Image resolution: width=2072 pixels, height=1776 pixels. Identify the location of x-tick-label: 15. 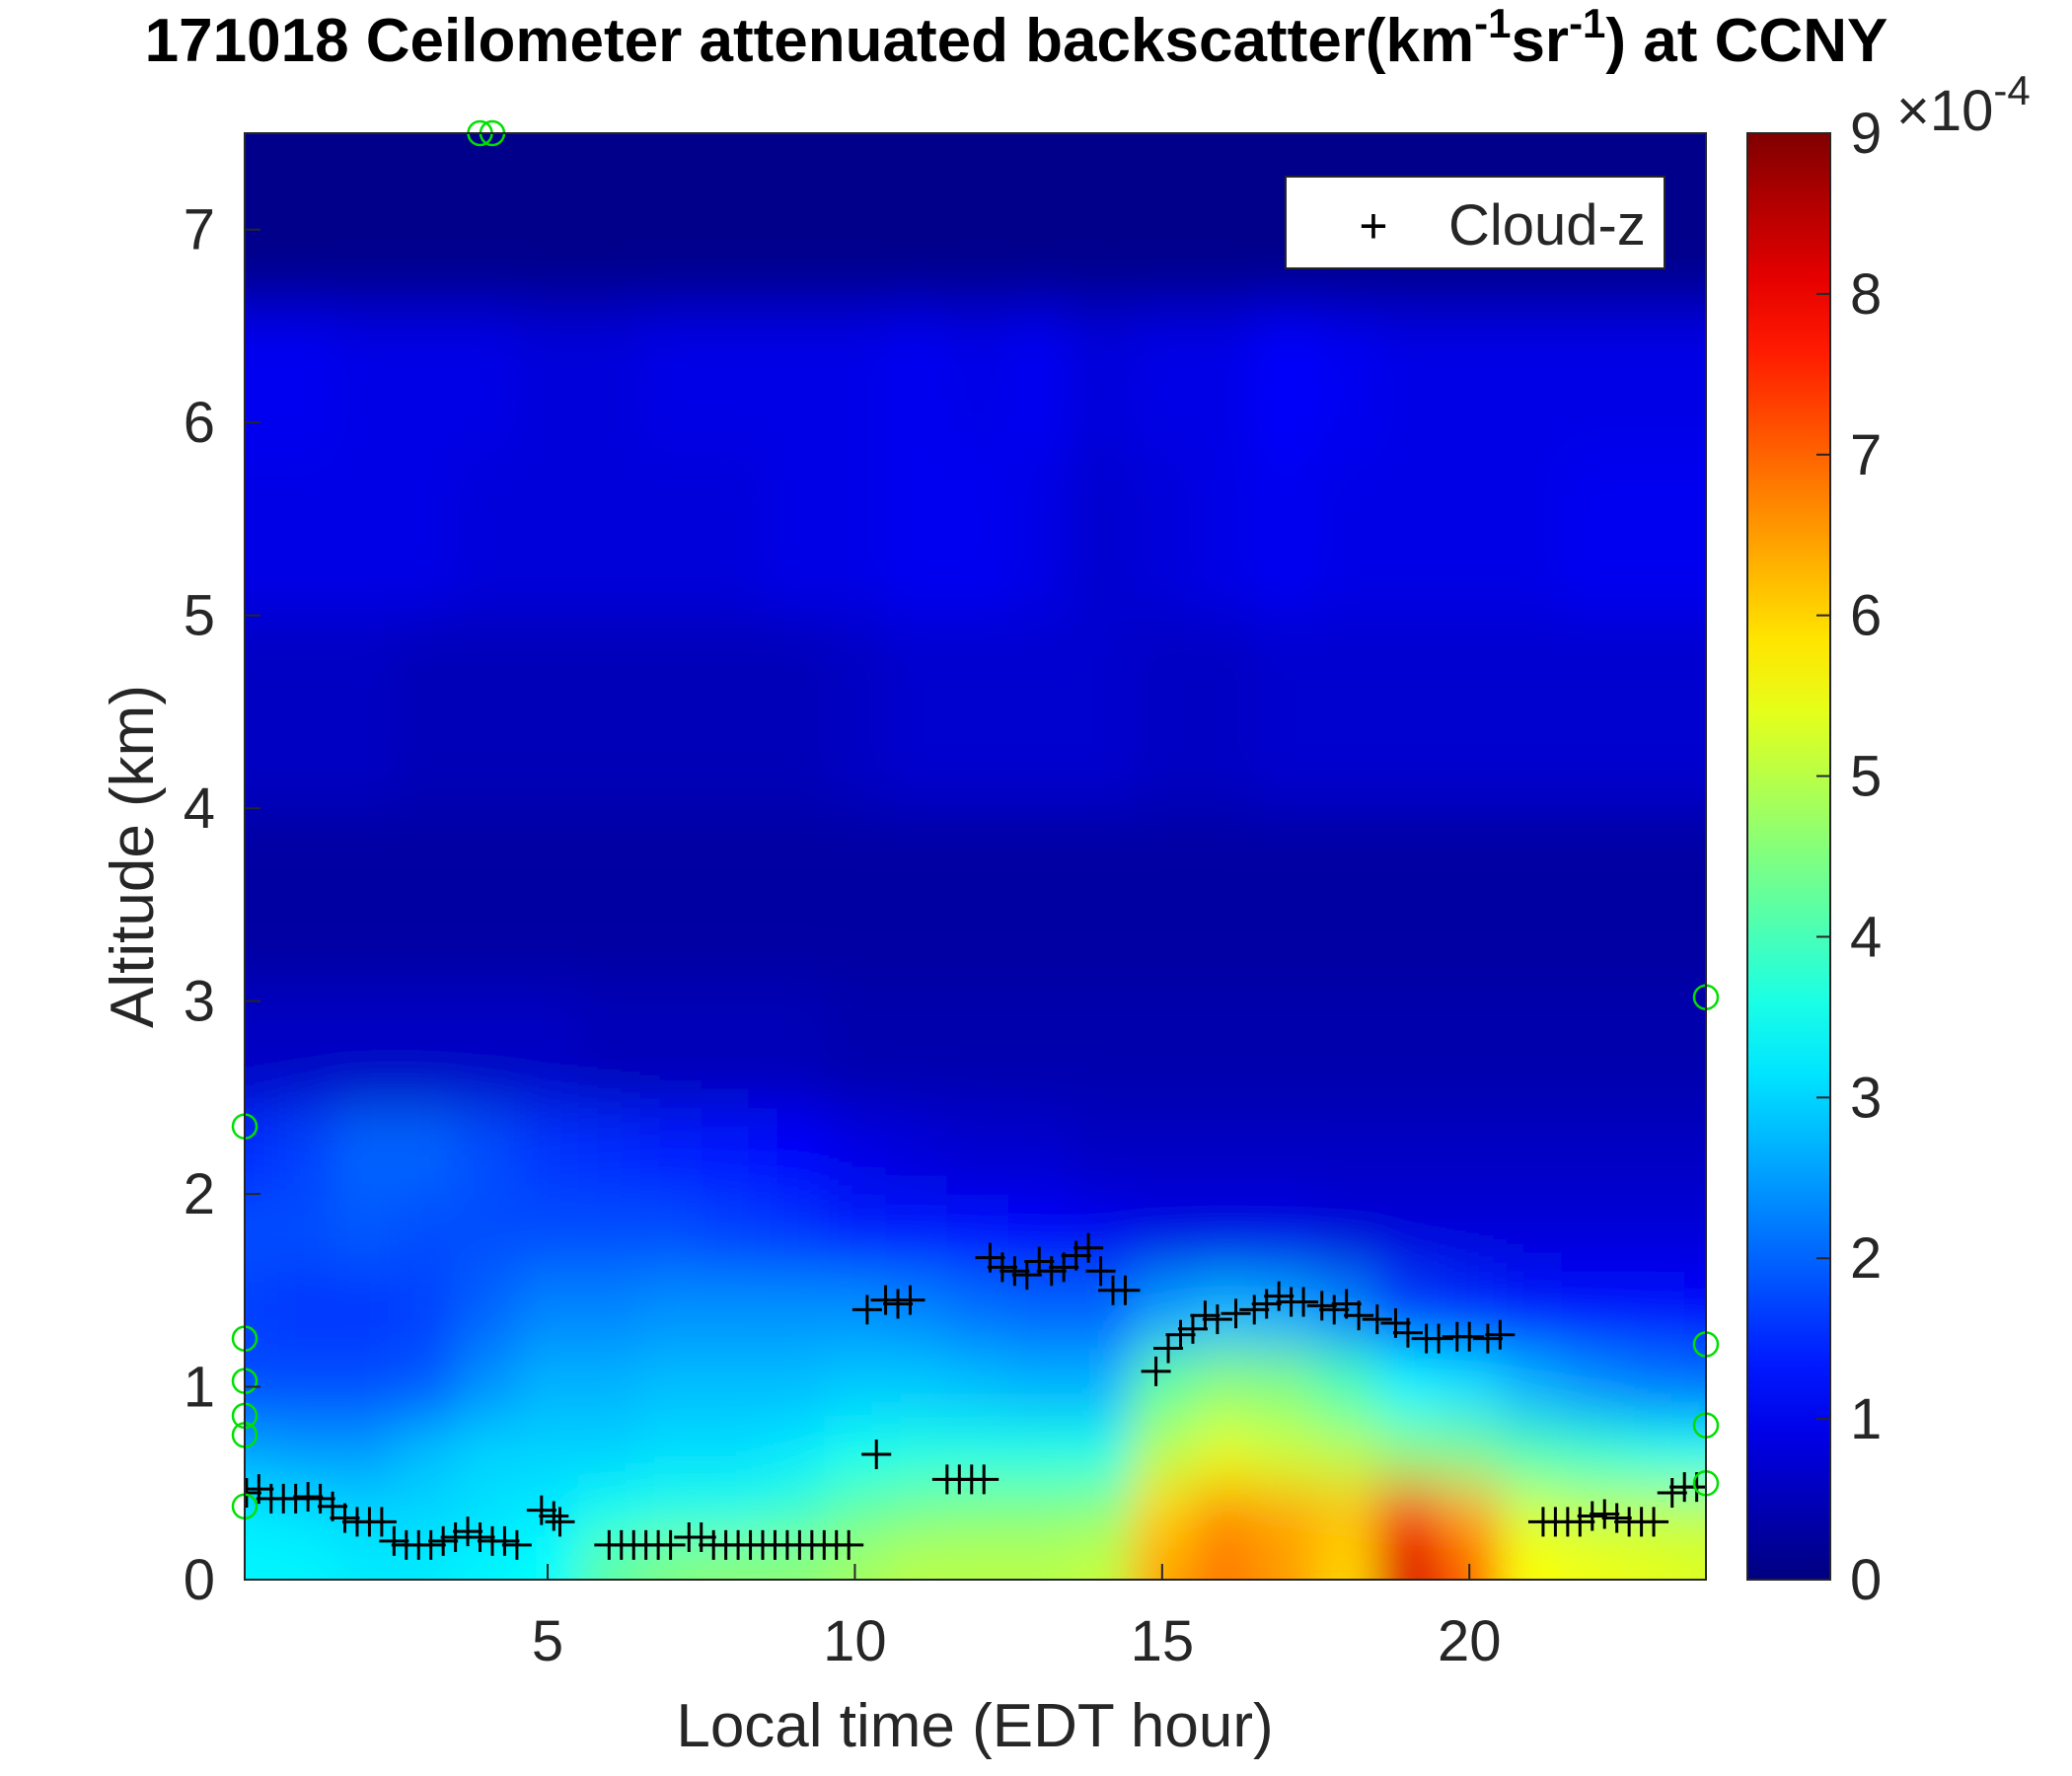
(1163, 1641).